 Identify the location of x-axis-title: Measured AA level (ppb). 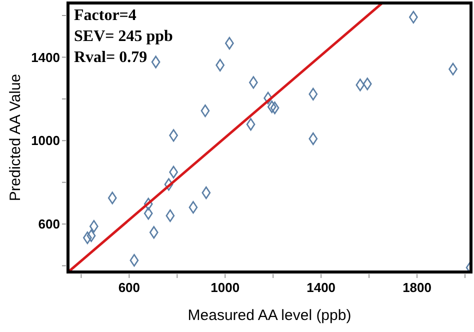
(270, 315).